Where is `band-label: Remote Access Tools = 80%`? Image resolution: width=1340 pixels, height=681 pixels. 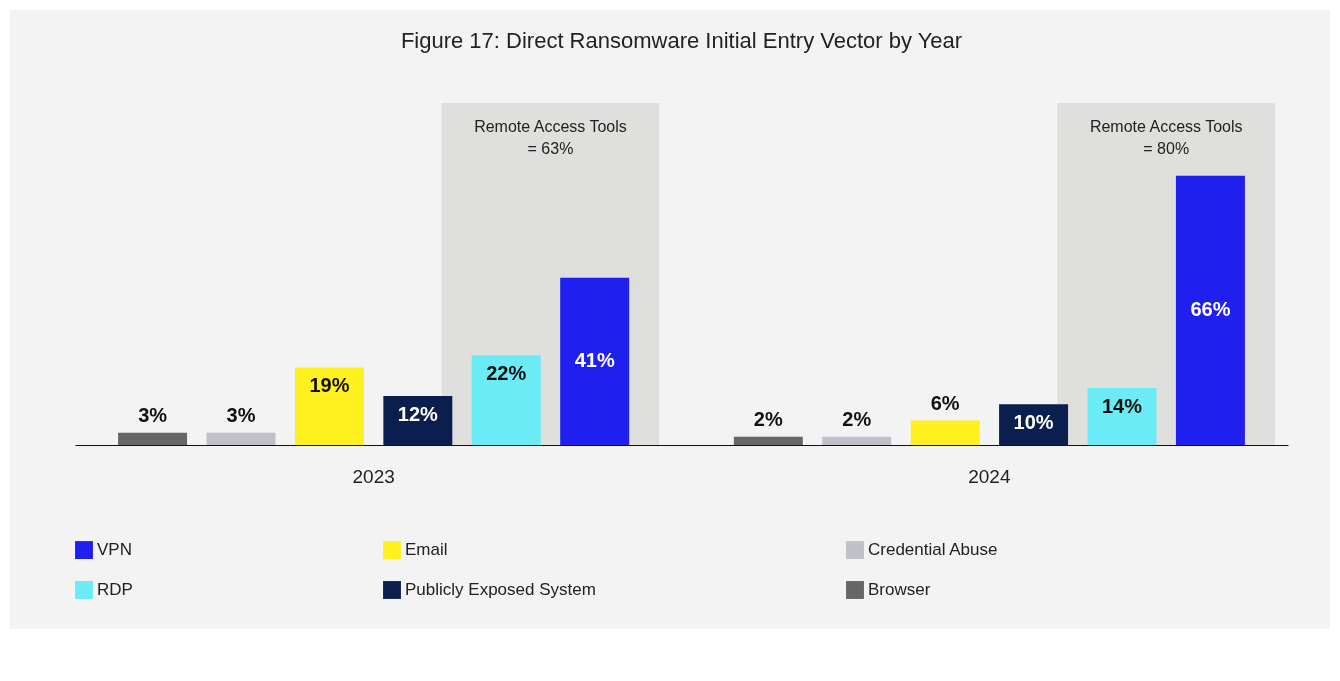
band-label: Remote Access Tools = 80% is located at coordinates (1166, 137).